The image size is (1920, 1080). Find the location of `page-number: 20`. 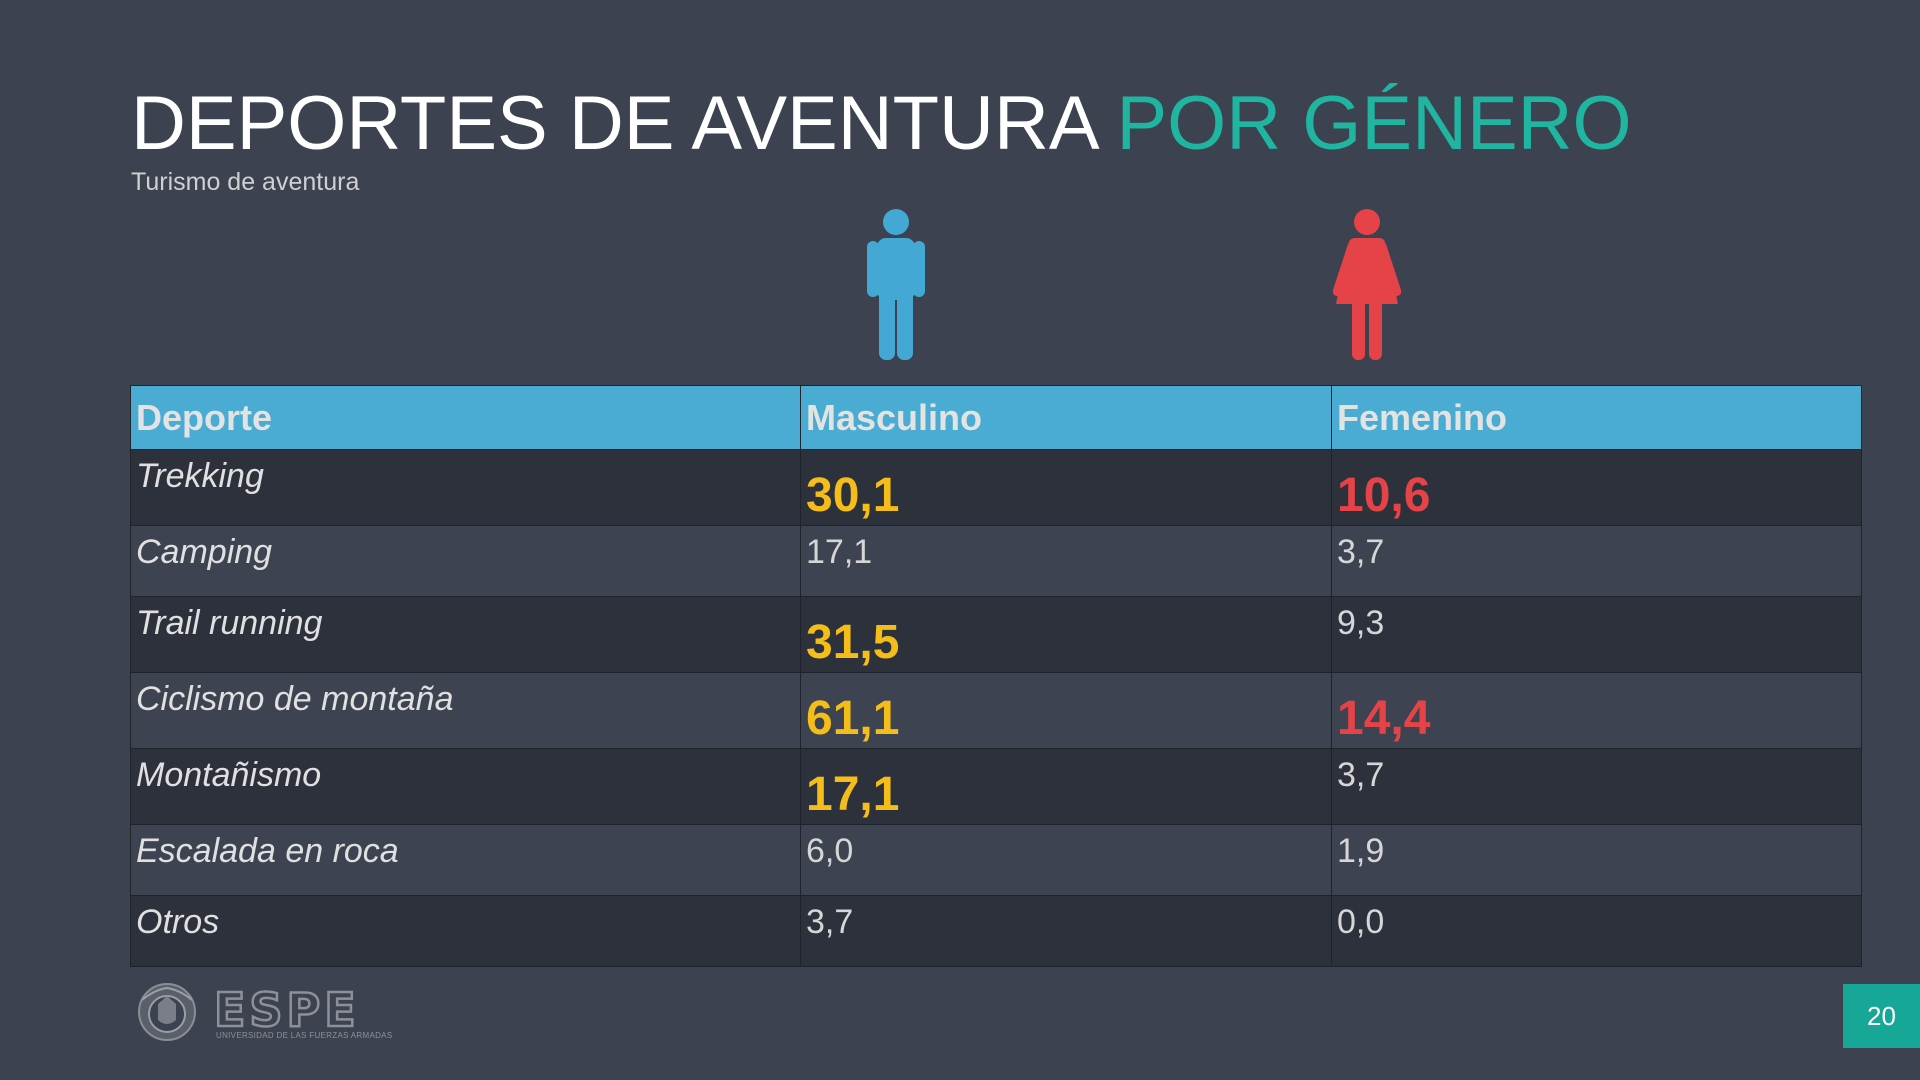

page-number: 20 is located at coordinates (1881, 1016).